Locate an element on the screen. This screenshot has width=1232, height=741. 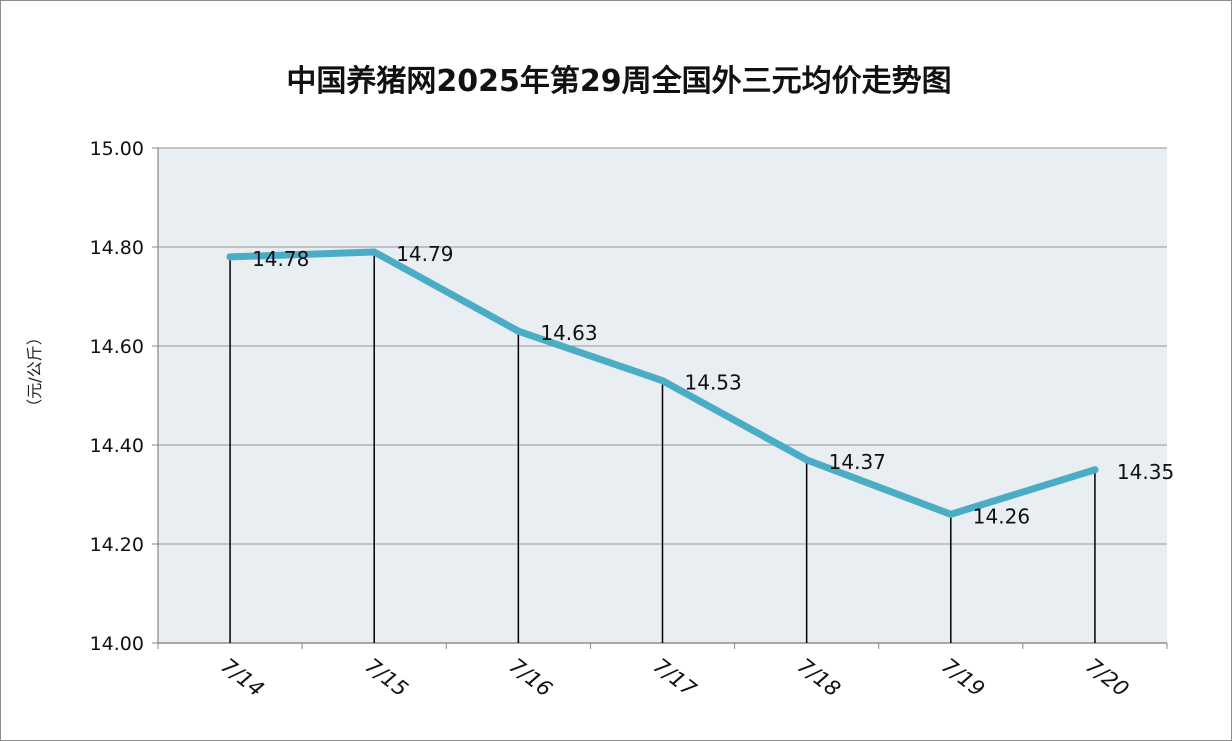
x-tick-label: 7/19 is located at coordinates (963, 678).